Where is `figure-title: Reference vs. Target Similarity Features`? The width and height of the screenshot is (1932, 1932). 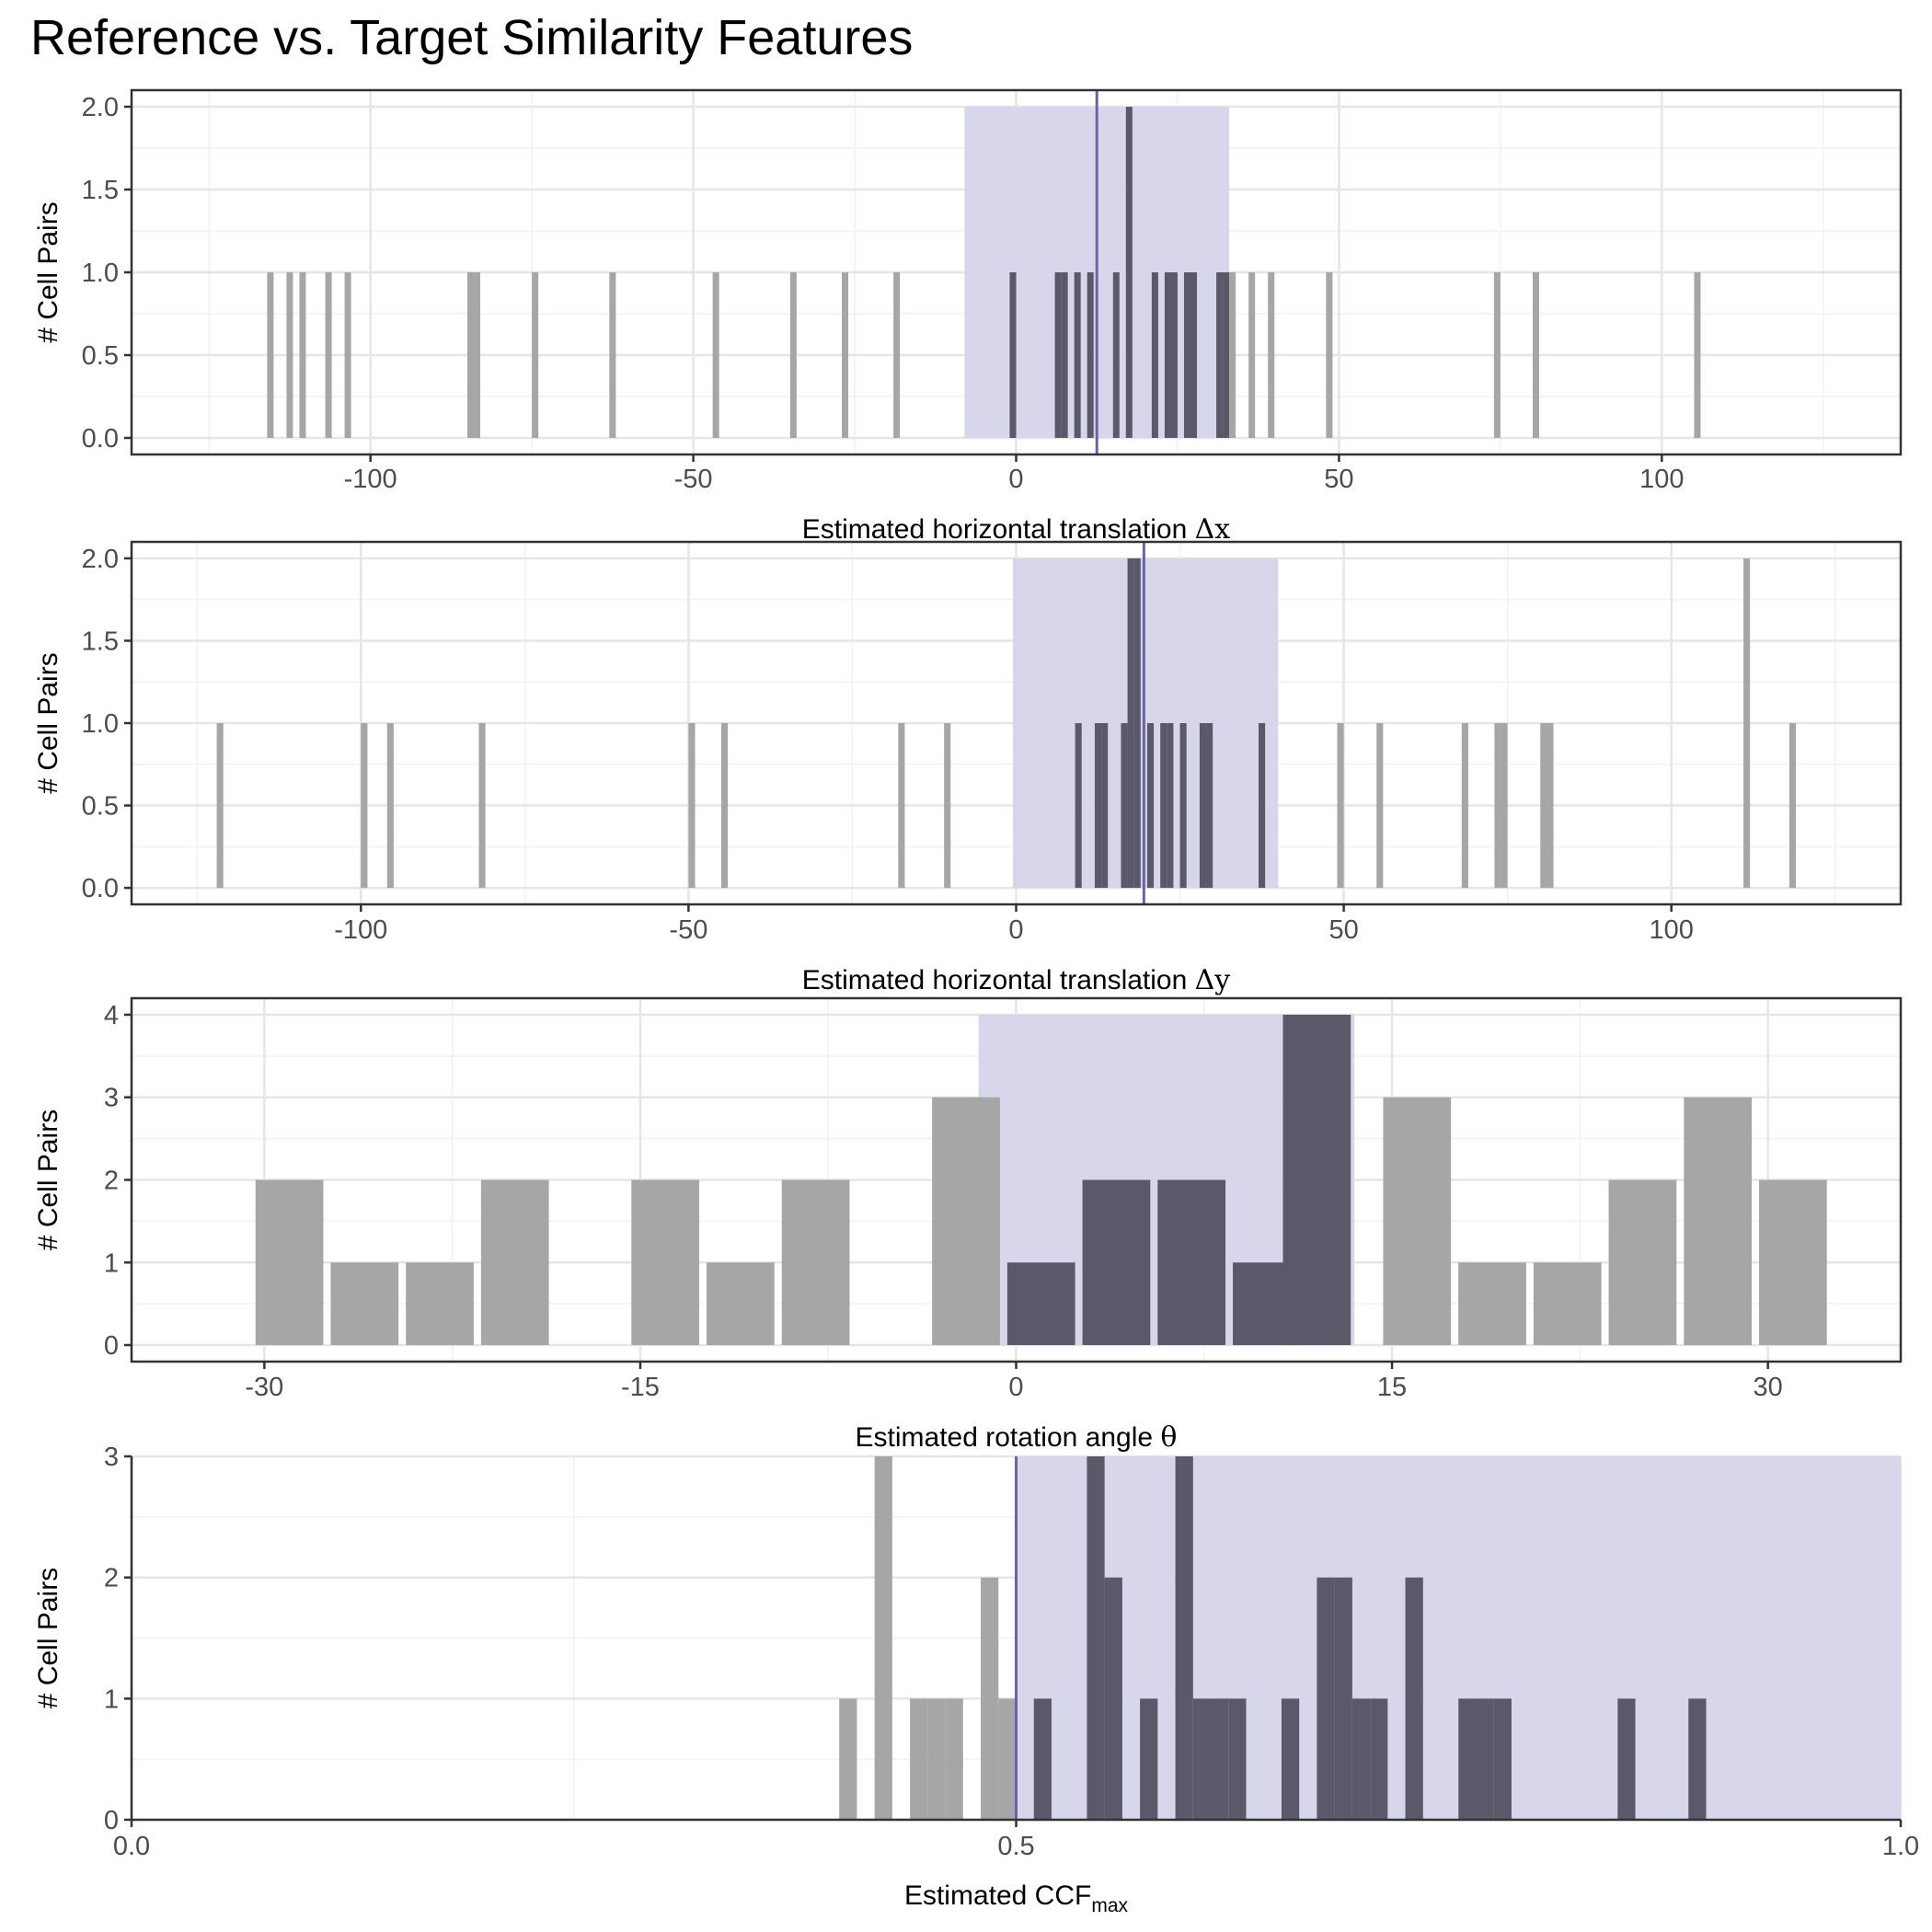
figure-title: Reference vs. Target Similarity Features is located at coordinates (472, 37).